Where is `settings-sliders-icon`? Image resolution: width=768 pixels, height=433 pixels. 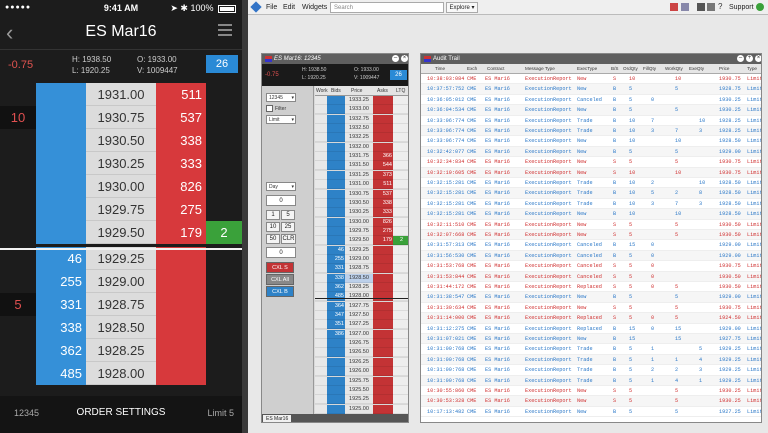 settings-sliders-icon is located at coordinates (225, 32).